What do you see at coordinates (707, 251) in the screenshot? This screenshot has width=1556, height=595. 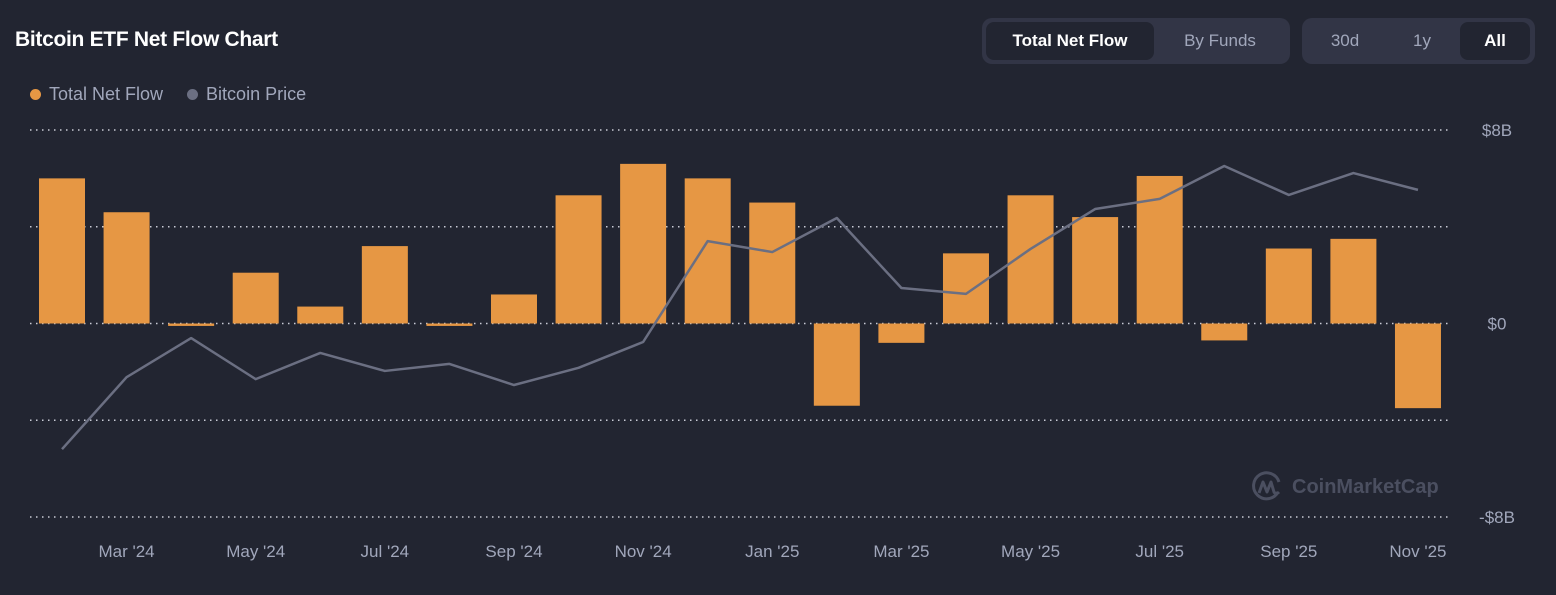 I see `bar-dec--24` at bounding box center [707, 251].